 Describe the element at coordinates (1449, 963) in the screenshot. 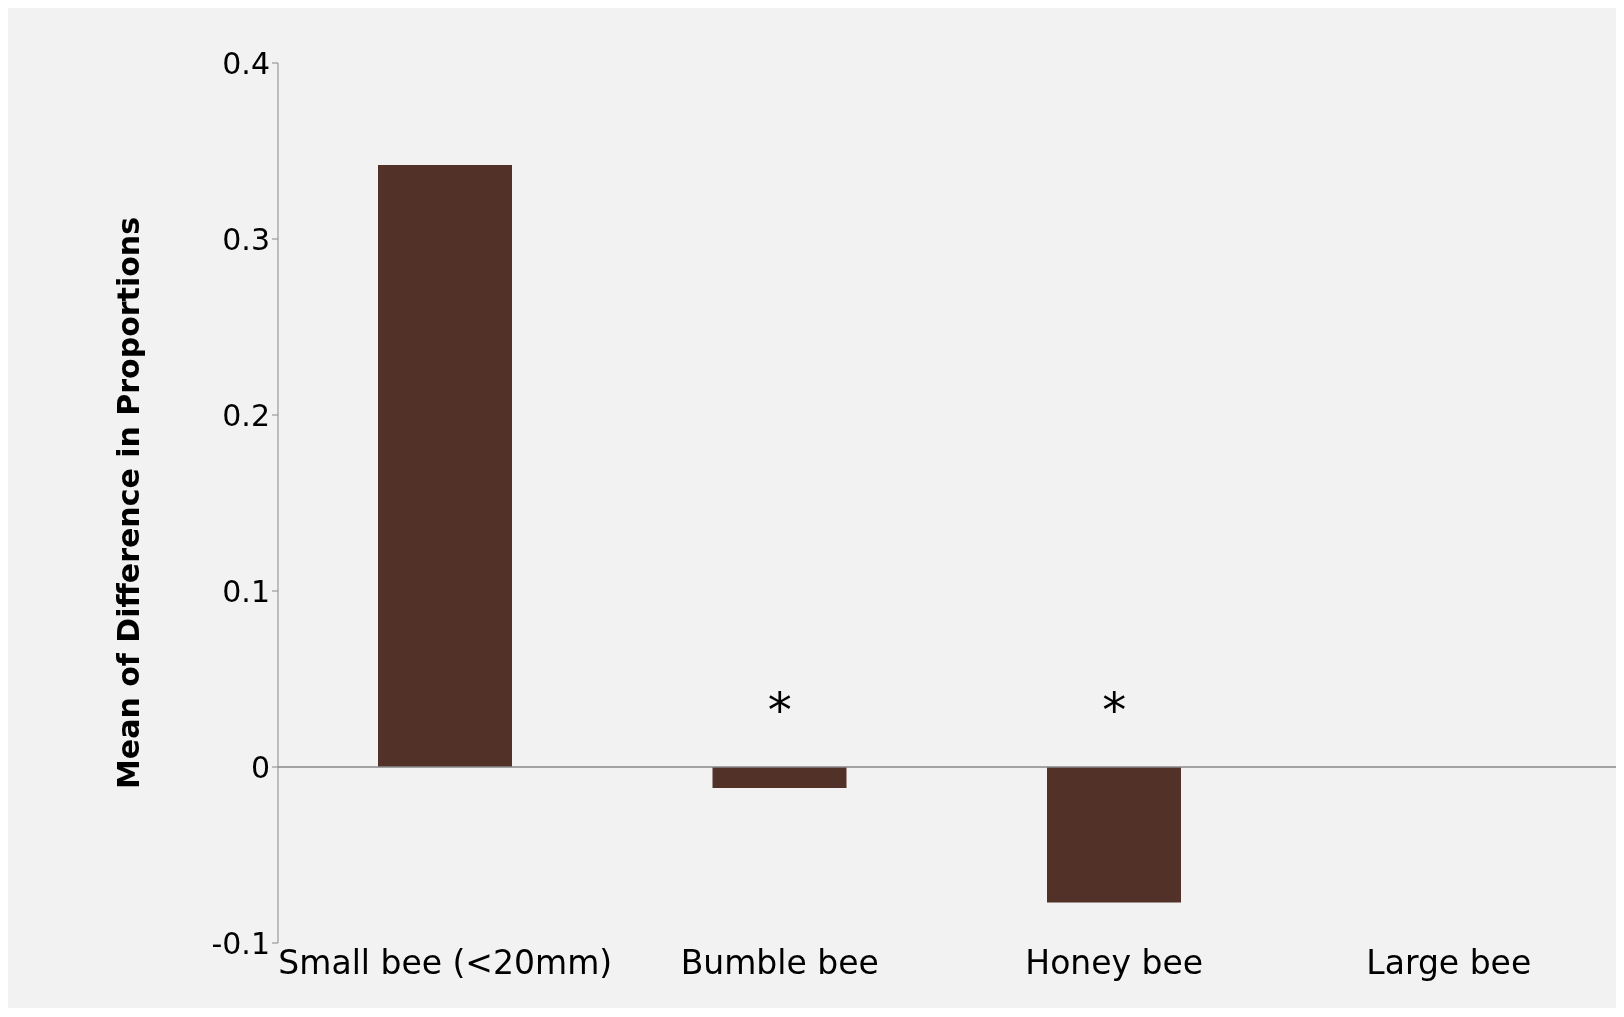

I see `x-tick-label: Large bee` at that location.